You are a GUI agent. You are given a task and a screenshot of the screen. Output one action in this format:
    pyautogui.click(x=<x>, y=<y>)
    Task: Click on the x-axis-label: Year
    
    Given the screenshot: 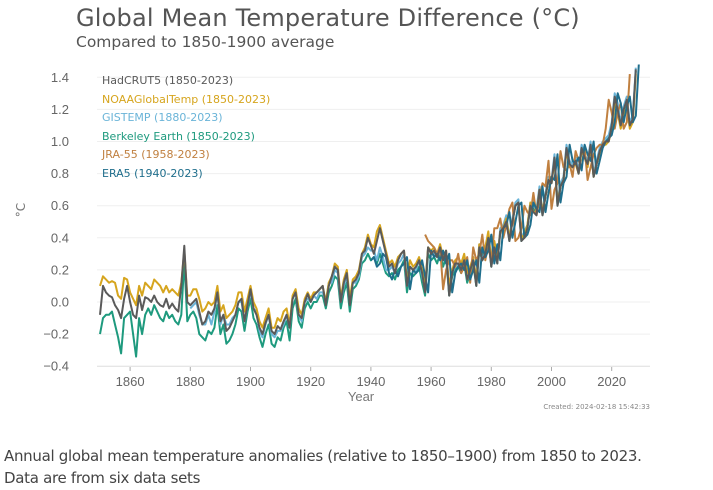 What is the action you would take?
    pyautogui.click(x=361, y=396)
    